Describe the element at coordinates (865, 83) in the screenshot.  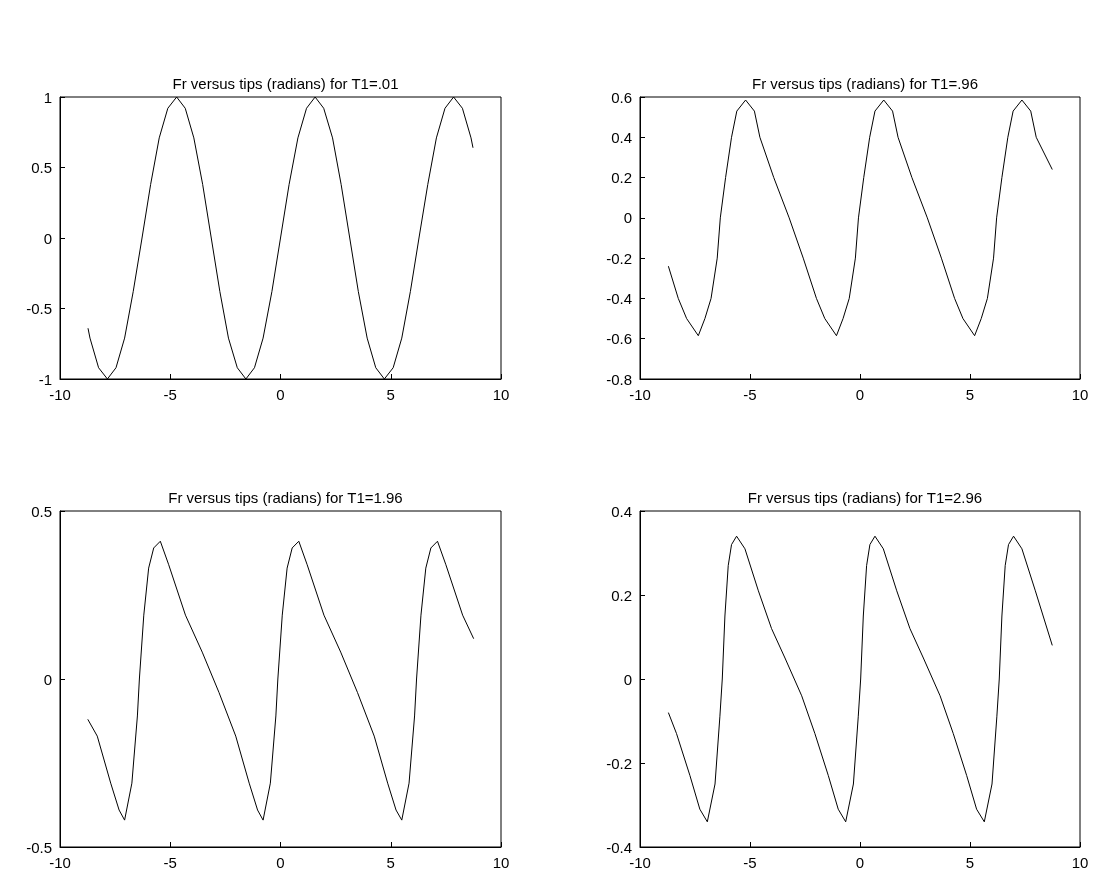
I see `chart-title: Fr versus tips (radians) for T1=.96` at that location.